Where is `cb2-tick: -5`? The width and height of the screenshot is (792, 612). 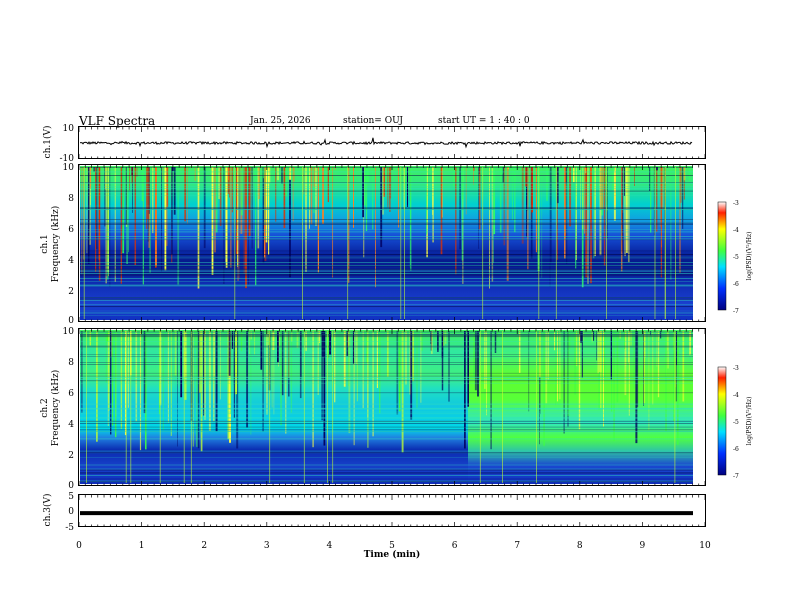 cb2-tick: -5 is located at coordinates (736, 422).